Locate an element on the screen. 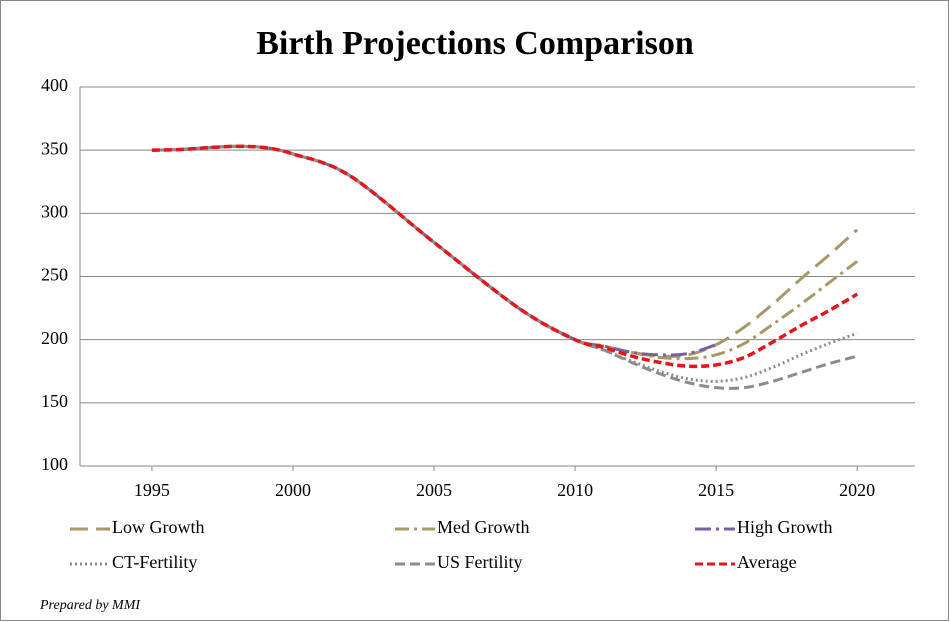  legend-label: Low Growth is located at coordinates (158, 527).